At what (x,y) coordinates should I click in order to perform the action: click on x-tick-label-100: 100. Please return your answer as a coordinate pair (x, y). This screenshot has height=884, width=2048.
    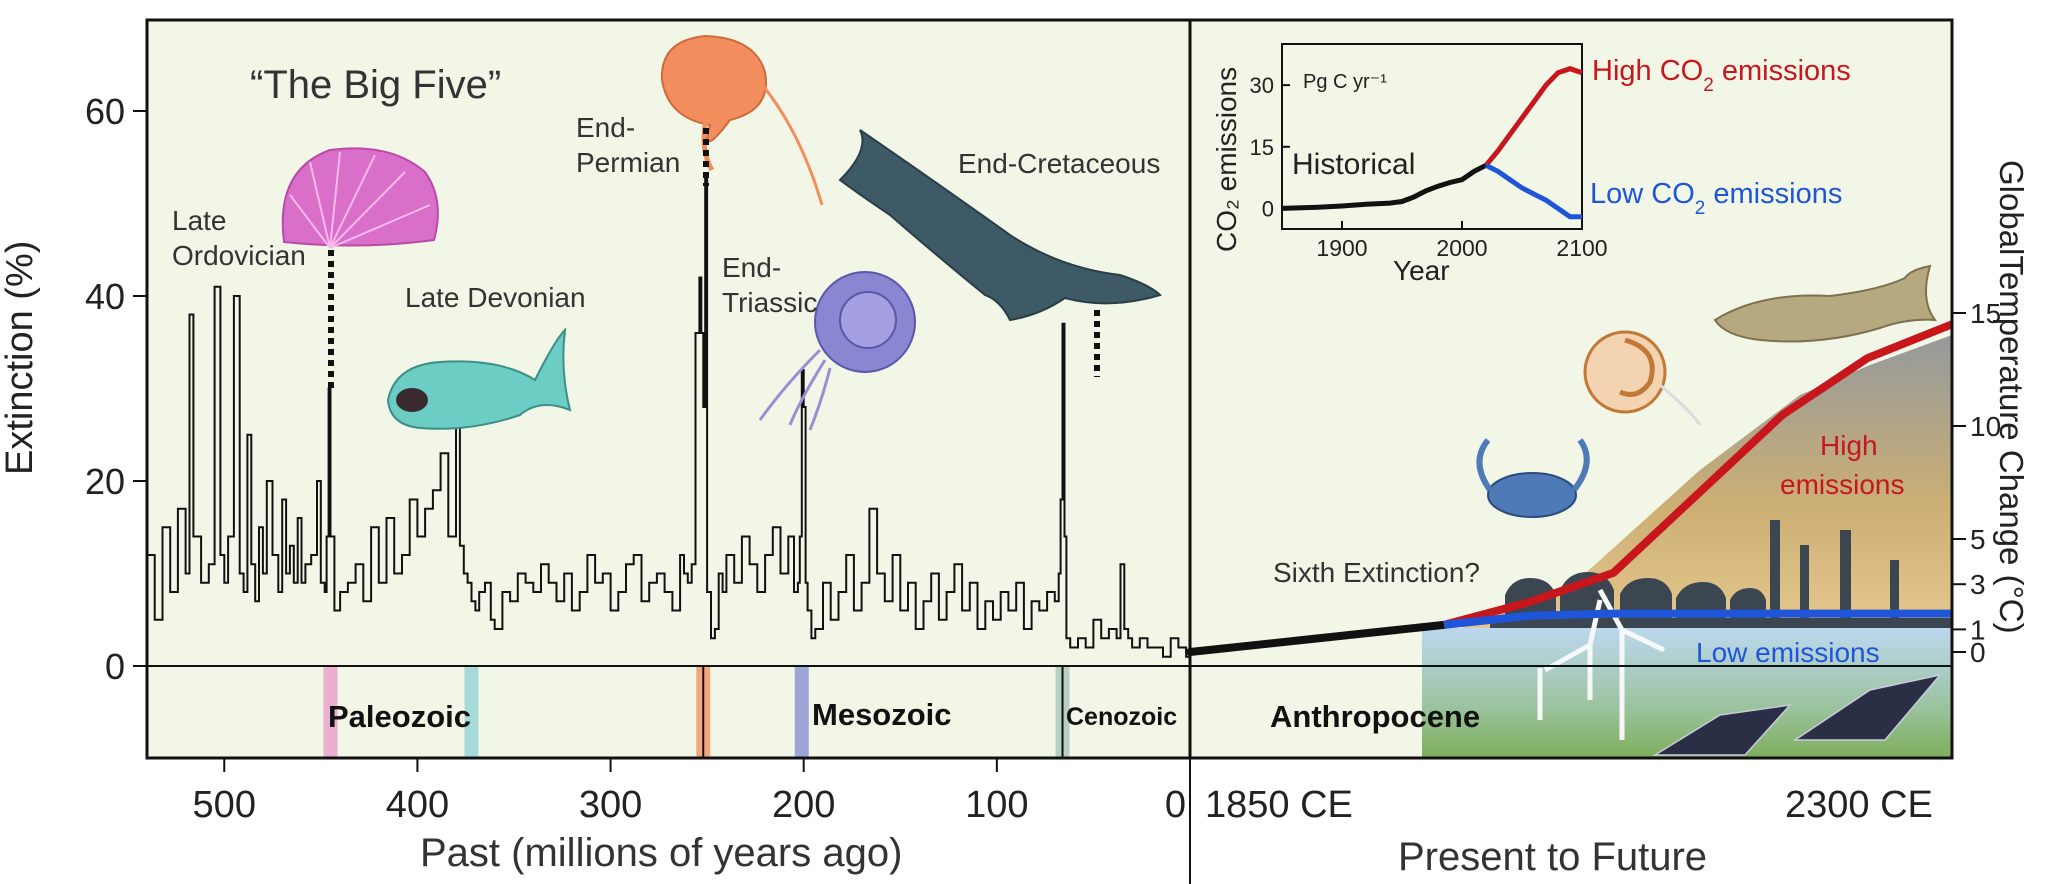
    Looking at the image, I should click on (996, 805).